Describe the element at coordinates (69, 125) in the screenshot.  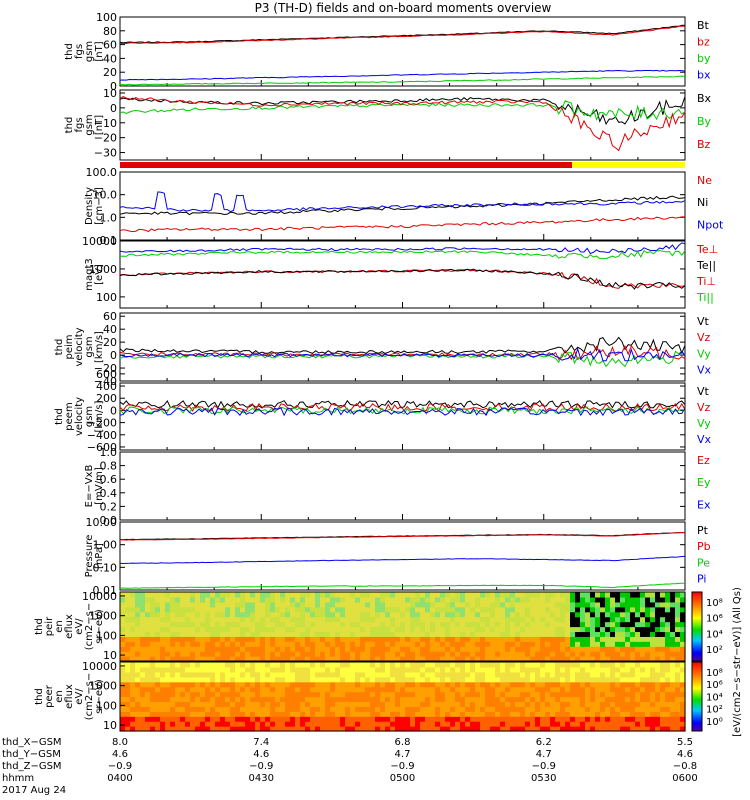
I see `y-axis-title-line: thd` at that location.